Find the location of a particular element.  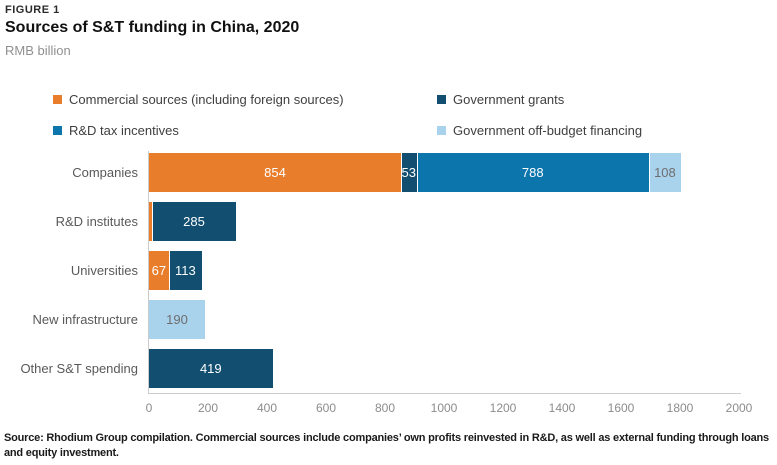

bar-value-label: 53 is located at coordinates (408, 172).